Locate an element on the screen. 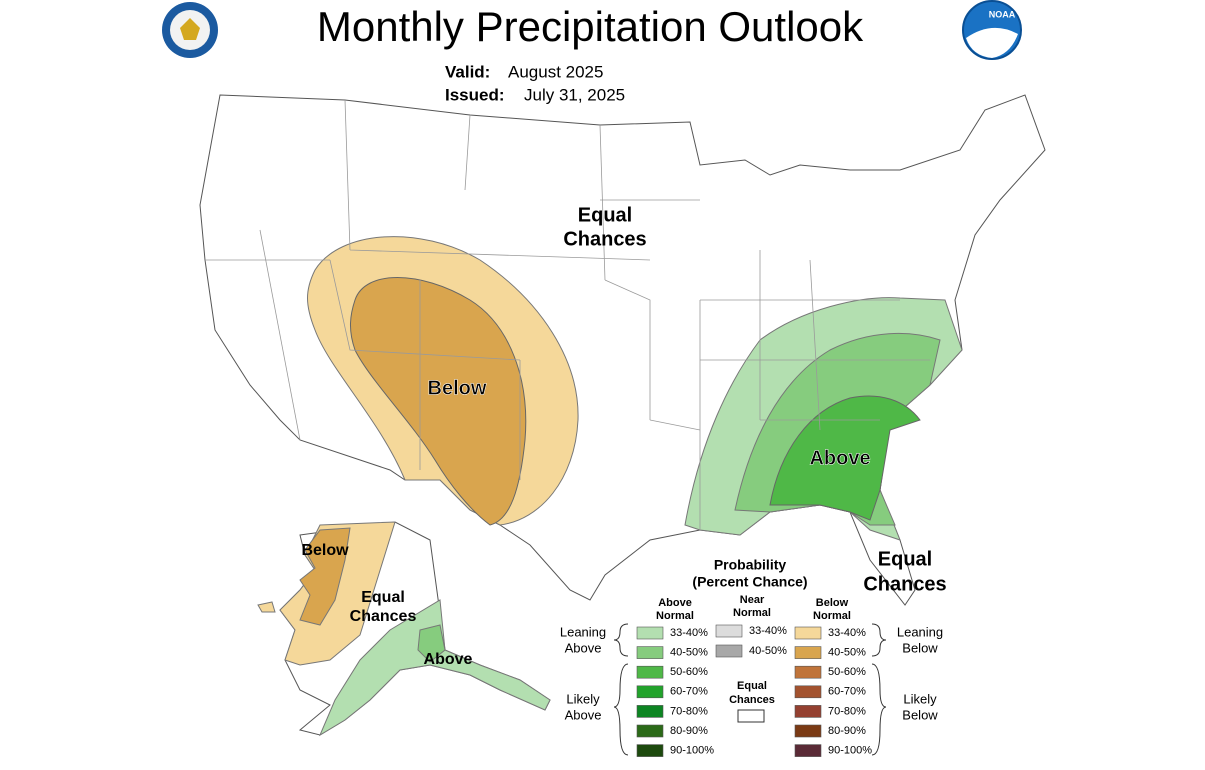 The image size is (1205, 770). legend-header: Above is located at coordinates (675, 603).